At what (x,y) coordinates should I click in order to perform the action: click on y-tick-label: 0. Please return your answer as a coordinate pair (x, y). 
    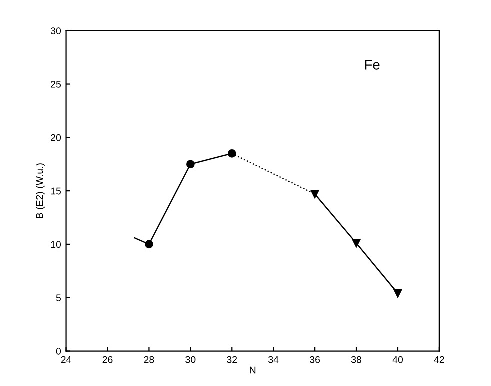
    Looking at the image, I should click on (59, 351).